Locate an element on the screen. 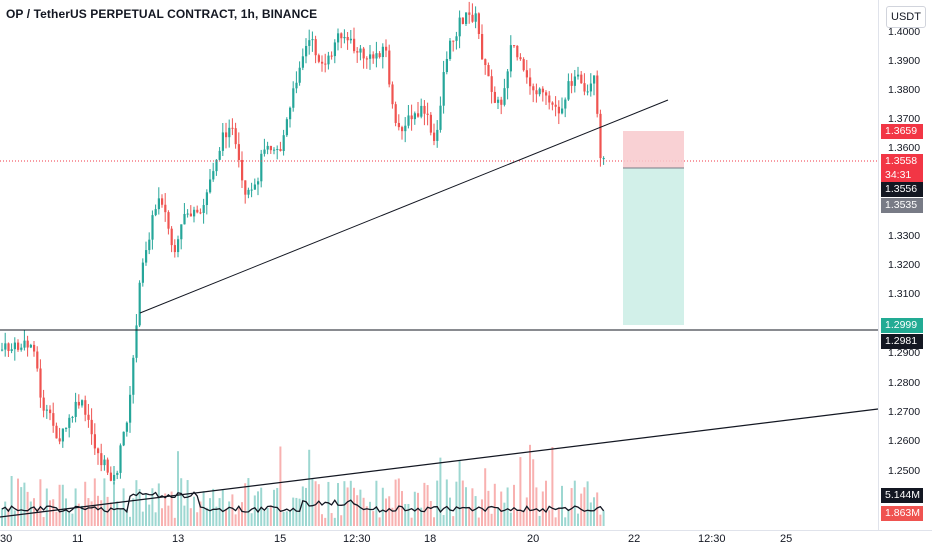 The width and height of the screenshot is (932, 550). currency-button: USDT is located at coordinates (906, 17).